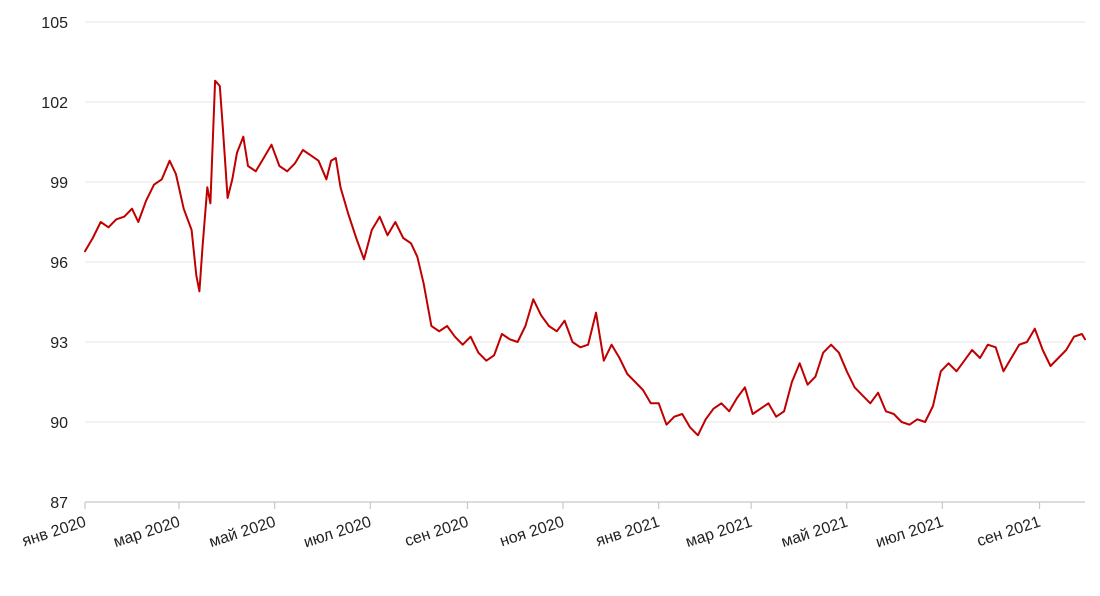 The width and height of the screenshot is (1100, 596). I want to click on y-tick-label: 102, so click(54, 103).